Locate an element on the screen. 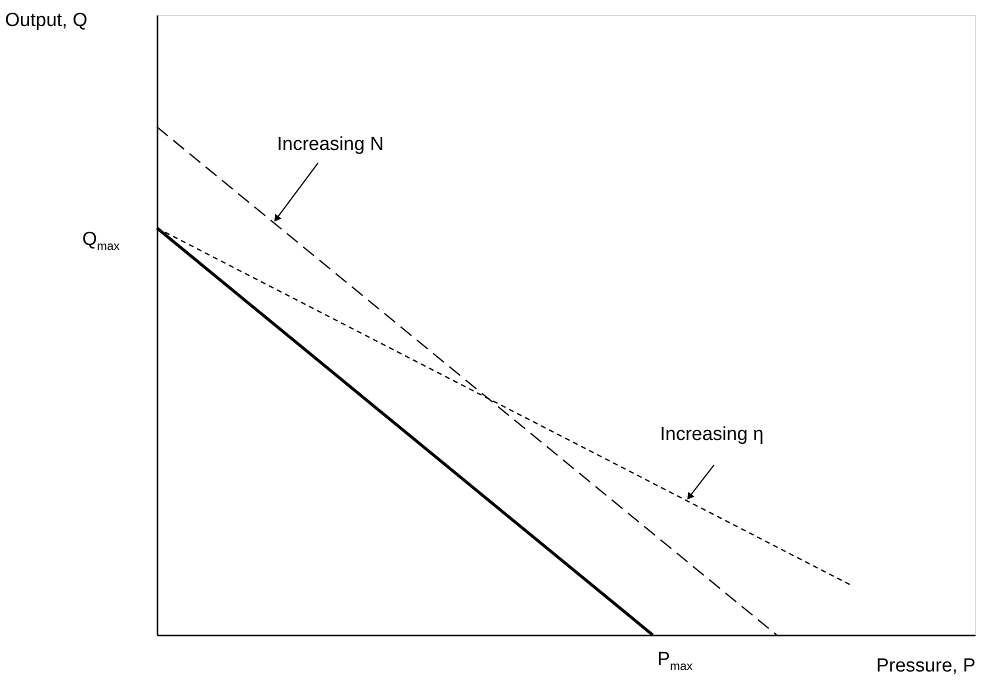 The width and height of the screenshot is (985, 689). text: Output, Q is located at coordinates (46, 20).